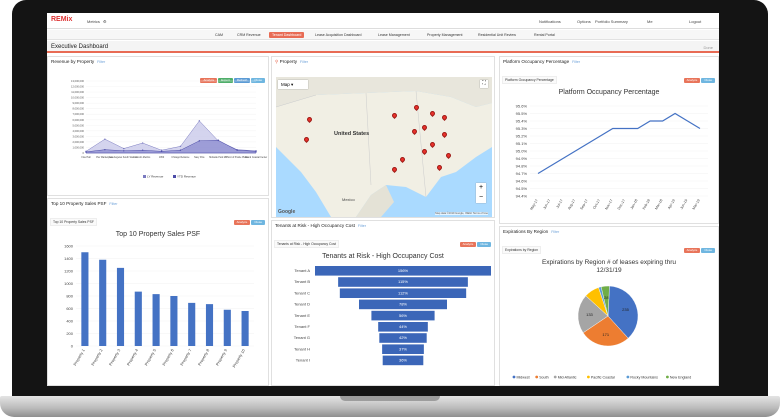 The width and height of the screenshot is (780, 417). Describe the element at coordinates (708, 47) in the screenshot. I see `edit-toggle: Done` at that location.